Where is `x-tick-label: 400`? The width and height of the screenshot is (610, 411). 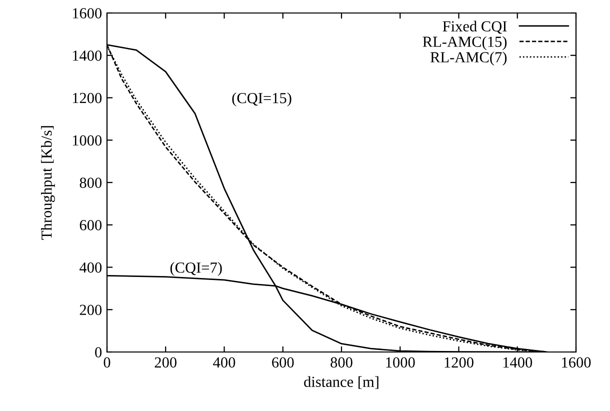 x-tick-label: 400 is located at coordinates (224, 362).